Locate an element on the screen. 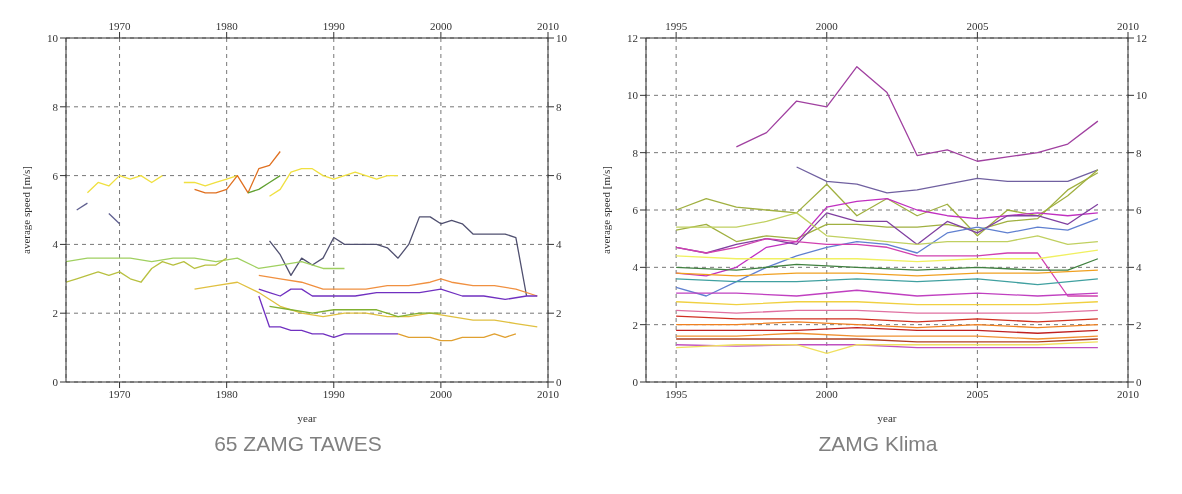 The image size is (1182, 494). x-tick-label: 2005 is located at coordinates (977, 393).